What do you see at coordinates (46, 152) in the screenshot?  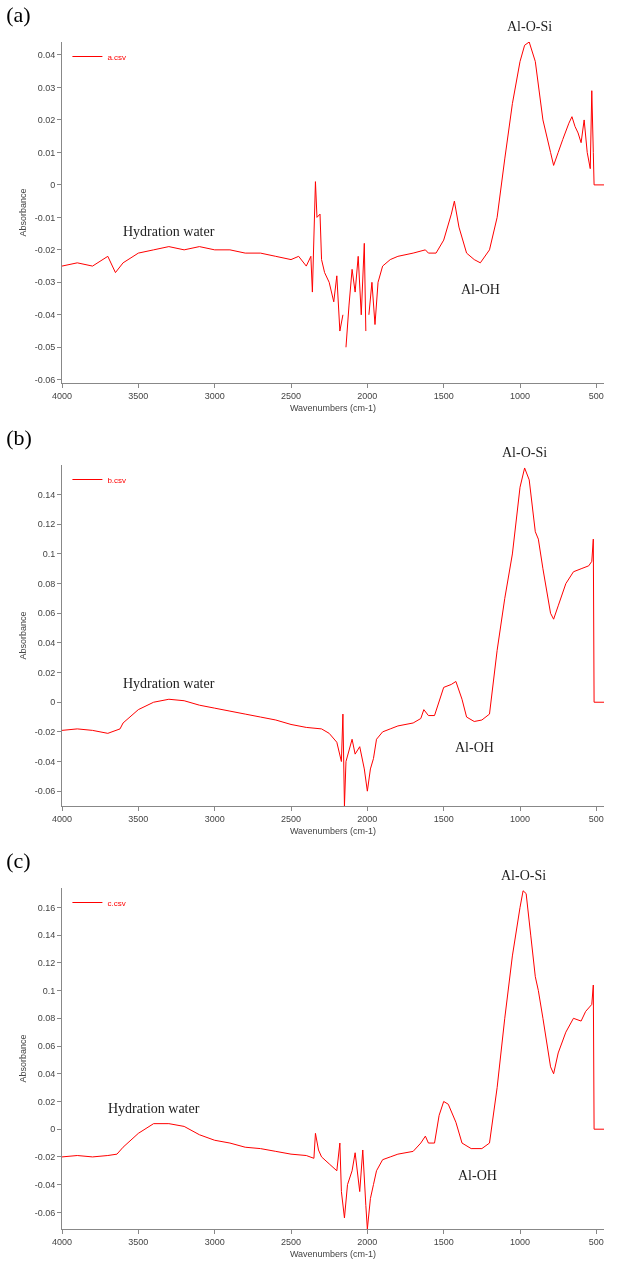 I see `y-tick-label: 0.01` at bounding box center [46, 152].